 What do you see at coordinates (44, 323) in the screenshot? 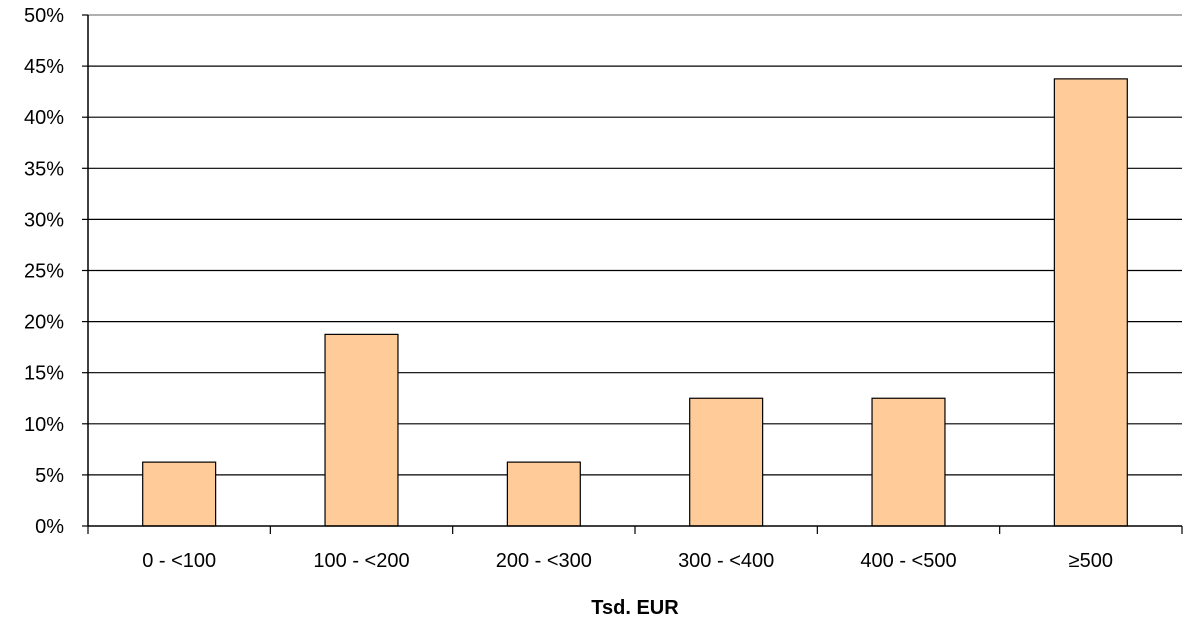
I see `y-tick-label: 20%` at bounding box center [44, 323].